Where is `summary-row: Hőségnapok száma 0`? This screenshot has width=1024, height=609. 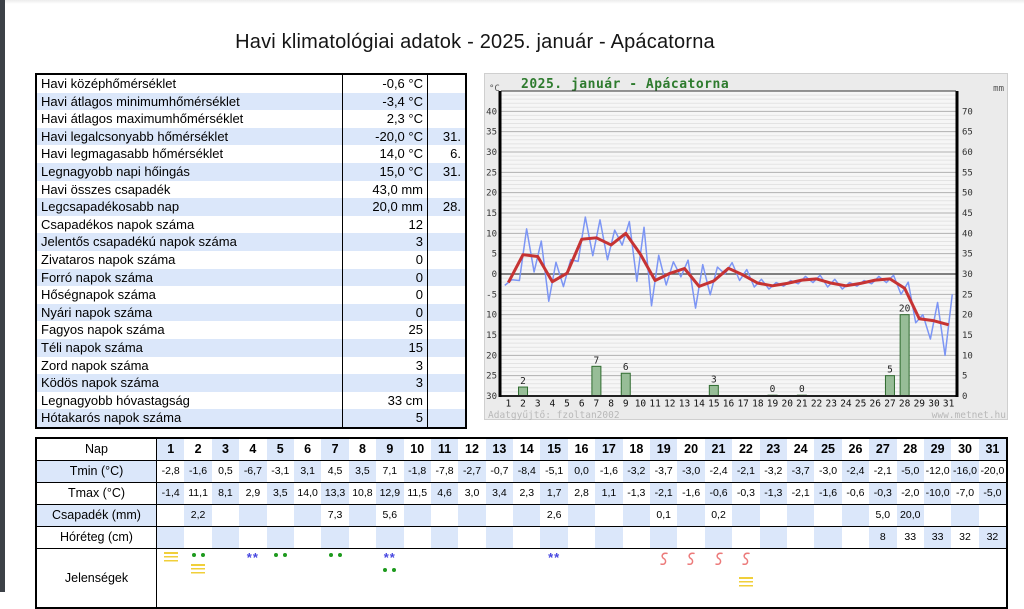
summary-row: Hőségnapok száma 0 is located at coordinates (251, 295).